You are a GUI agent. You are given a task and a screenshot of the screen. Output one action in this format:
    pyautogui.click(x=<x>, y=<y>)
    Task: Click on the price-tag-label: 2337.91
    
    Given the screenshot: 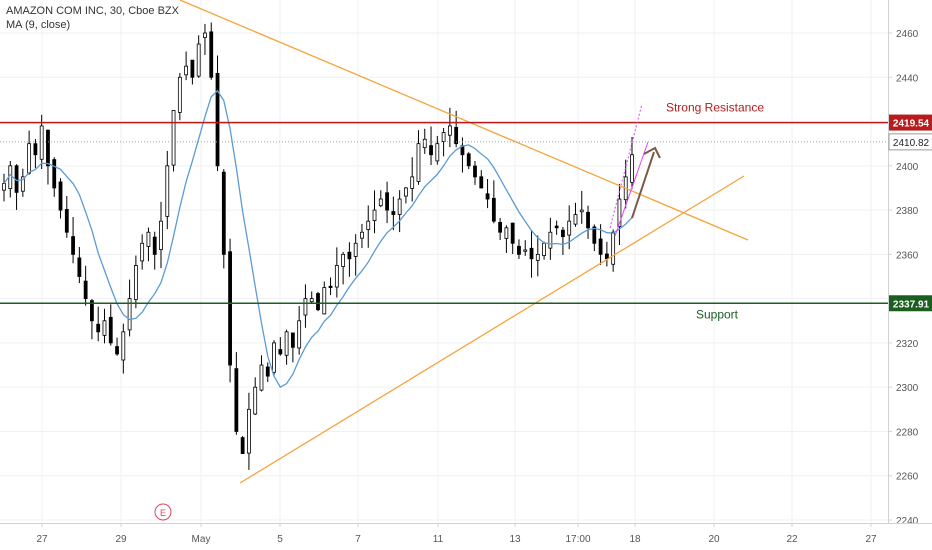 What is the action you would take?
    pyautogui.click(x=911, y=304)
    